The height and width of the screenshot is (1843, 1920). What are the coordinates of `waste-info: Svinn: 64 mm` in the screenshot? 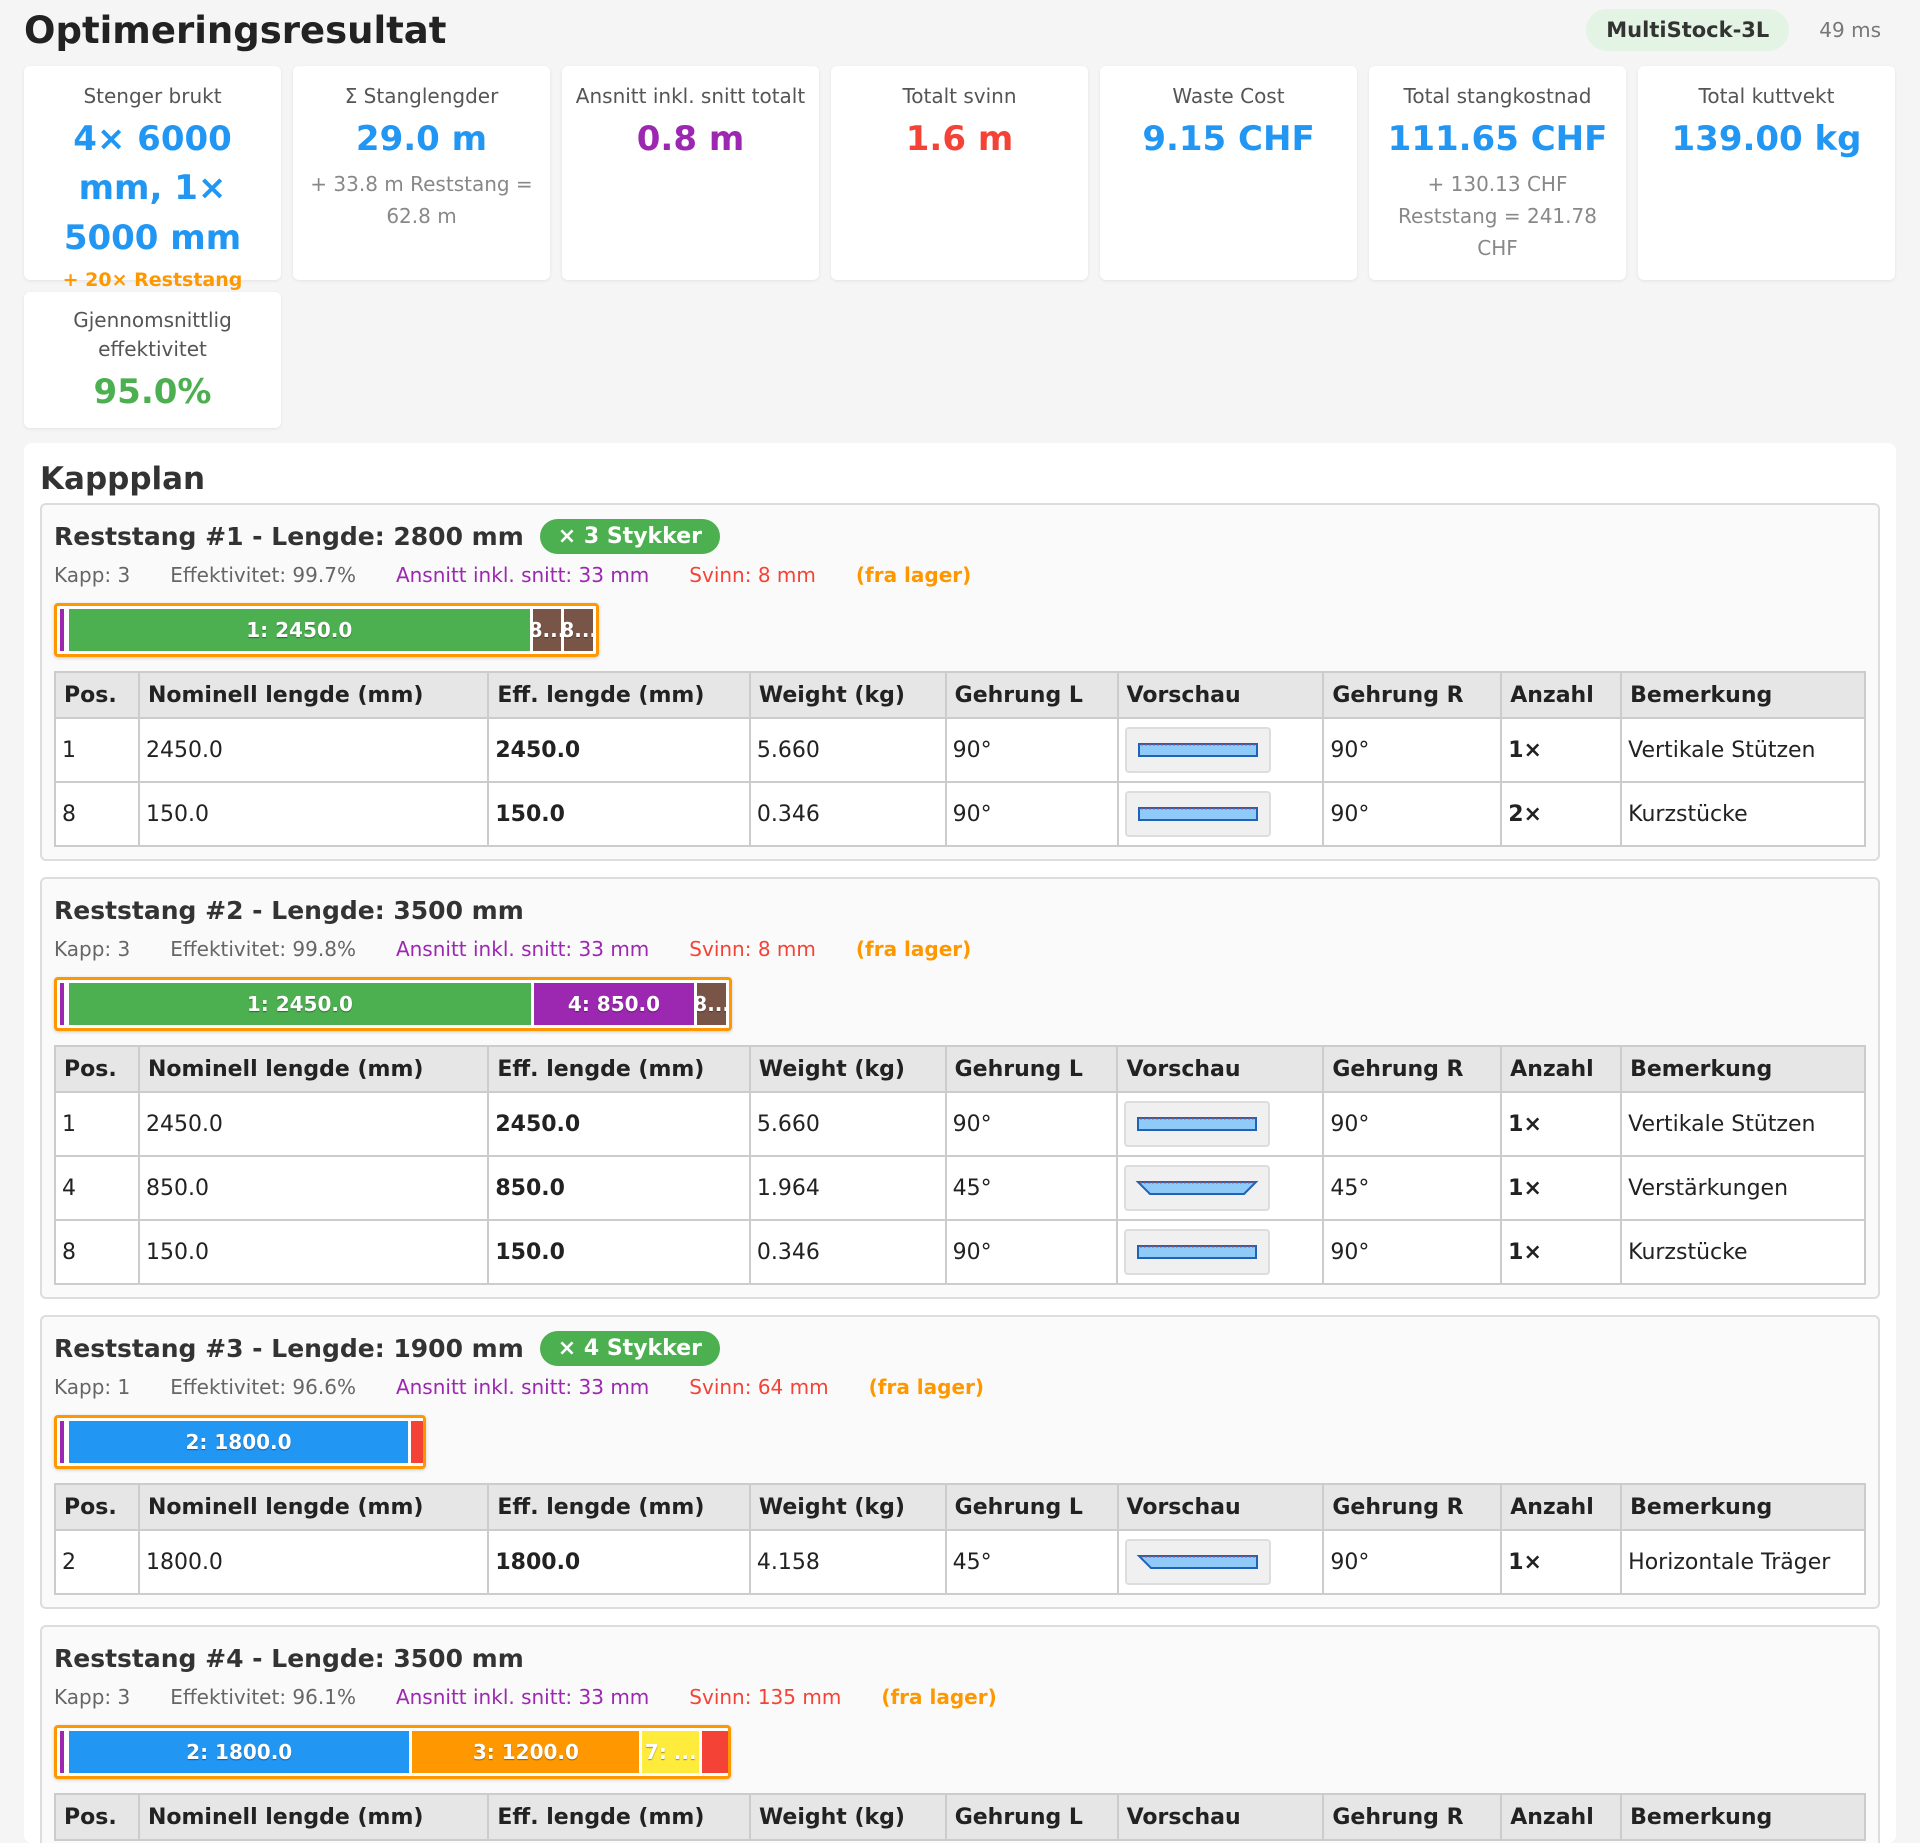 It's located at (759, 1387).